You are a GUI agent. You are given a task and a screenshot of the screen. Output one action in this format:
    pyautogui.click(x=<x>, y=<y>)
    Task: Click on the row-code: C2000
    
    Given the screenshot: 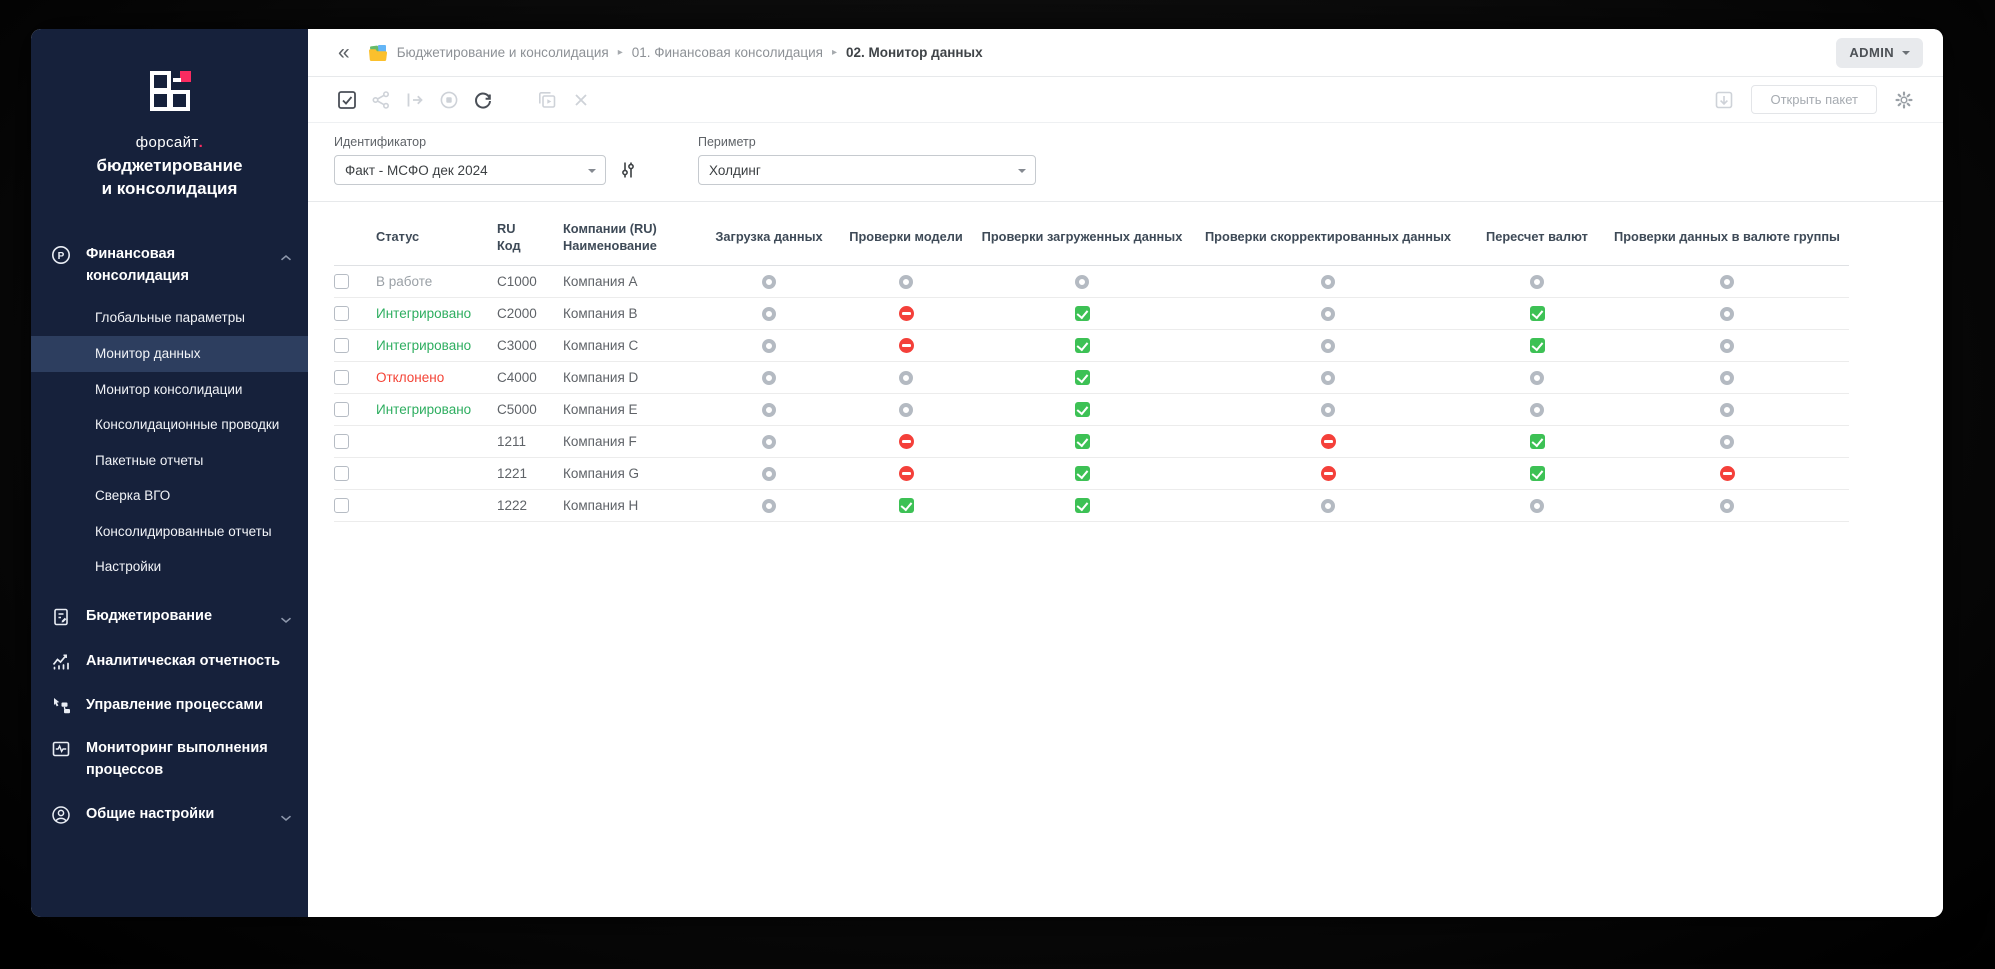 What is the action you would take?
    pyautogui.click(x=517, y=313)
    